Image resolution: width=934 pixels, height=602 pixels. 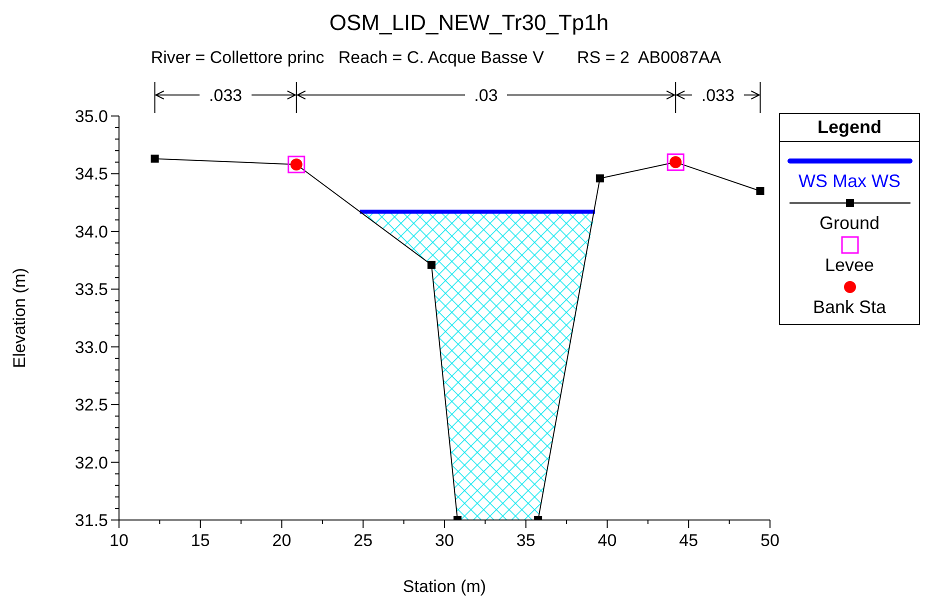 What do you see at coordinates (444, 586) in the screenshot?
I see `x-axis-title: Station (m)` at bounding box center [444, 586].